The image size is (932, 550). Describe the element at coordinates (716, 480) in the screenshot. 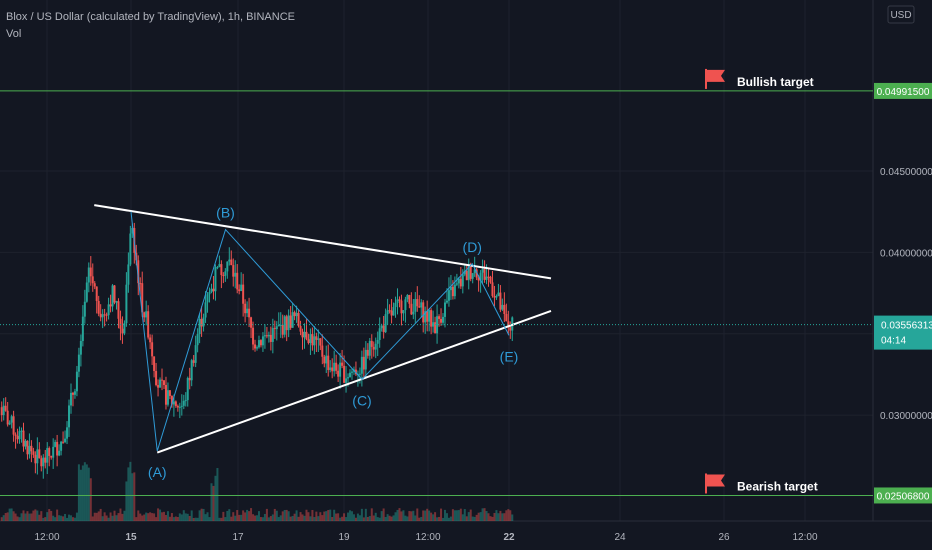

I see `flag-cloth` at that location.